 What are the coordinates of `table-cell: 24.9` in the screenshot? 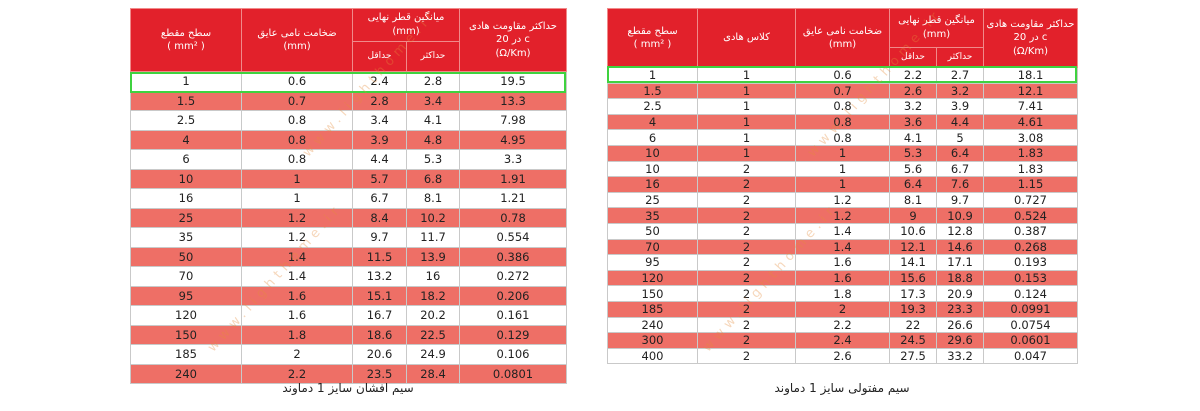 It's located at (433, 354).